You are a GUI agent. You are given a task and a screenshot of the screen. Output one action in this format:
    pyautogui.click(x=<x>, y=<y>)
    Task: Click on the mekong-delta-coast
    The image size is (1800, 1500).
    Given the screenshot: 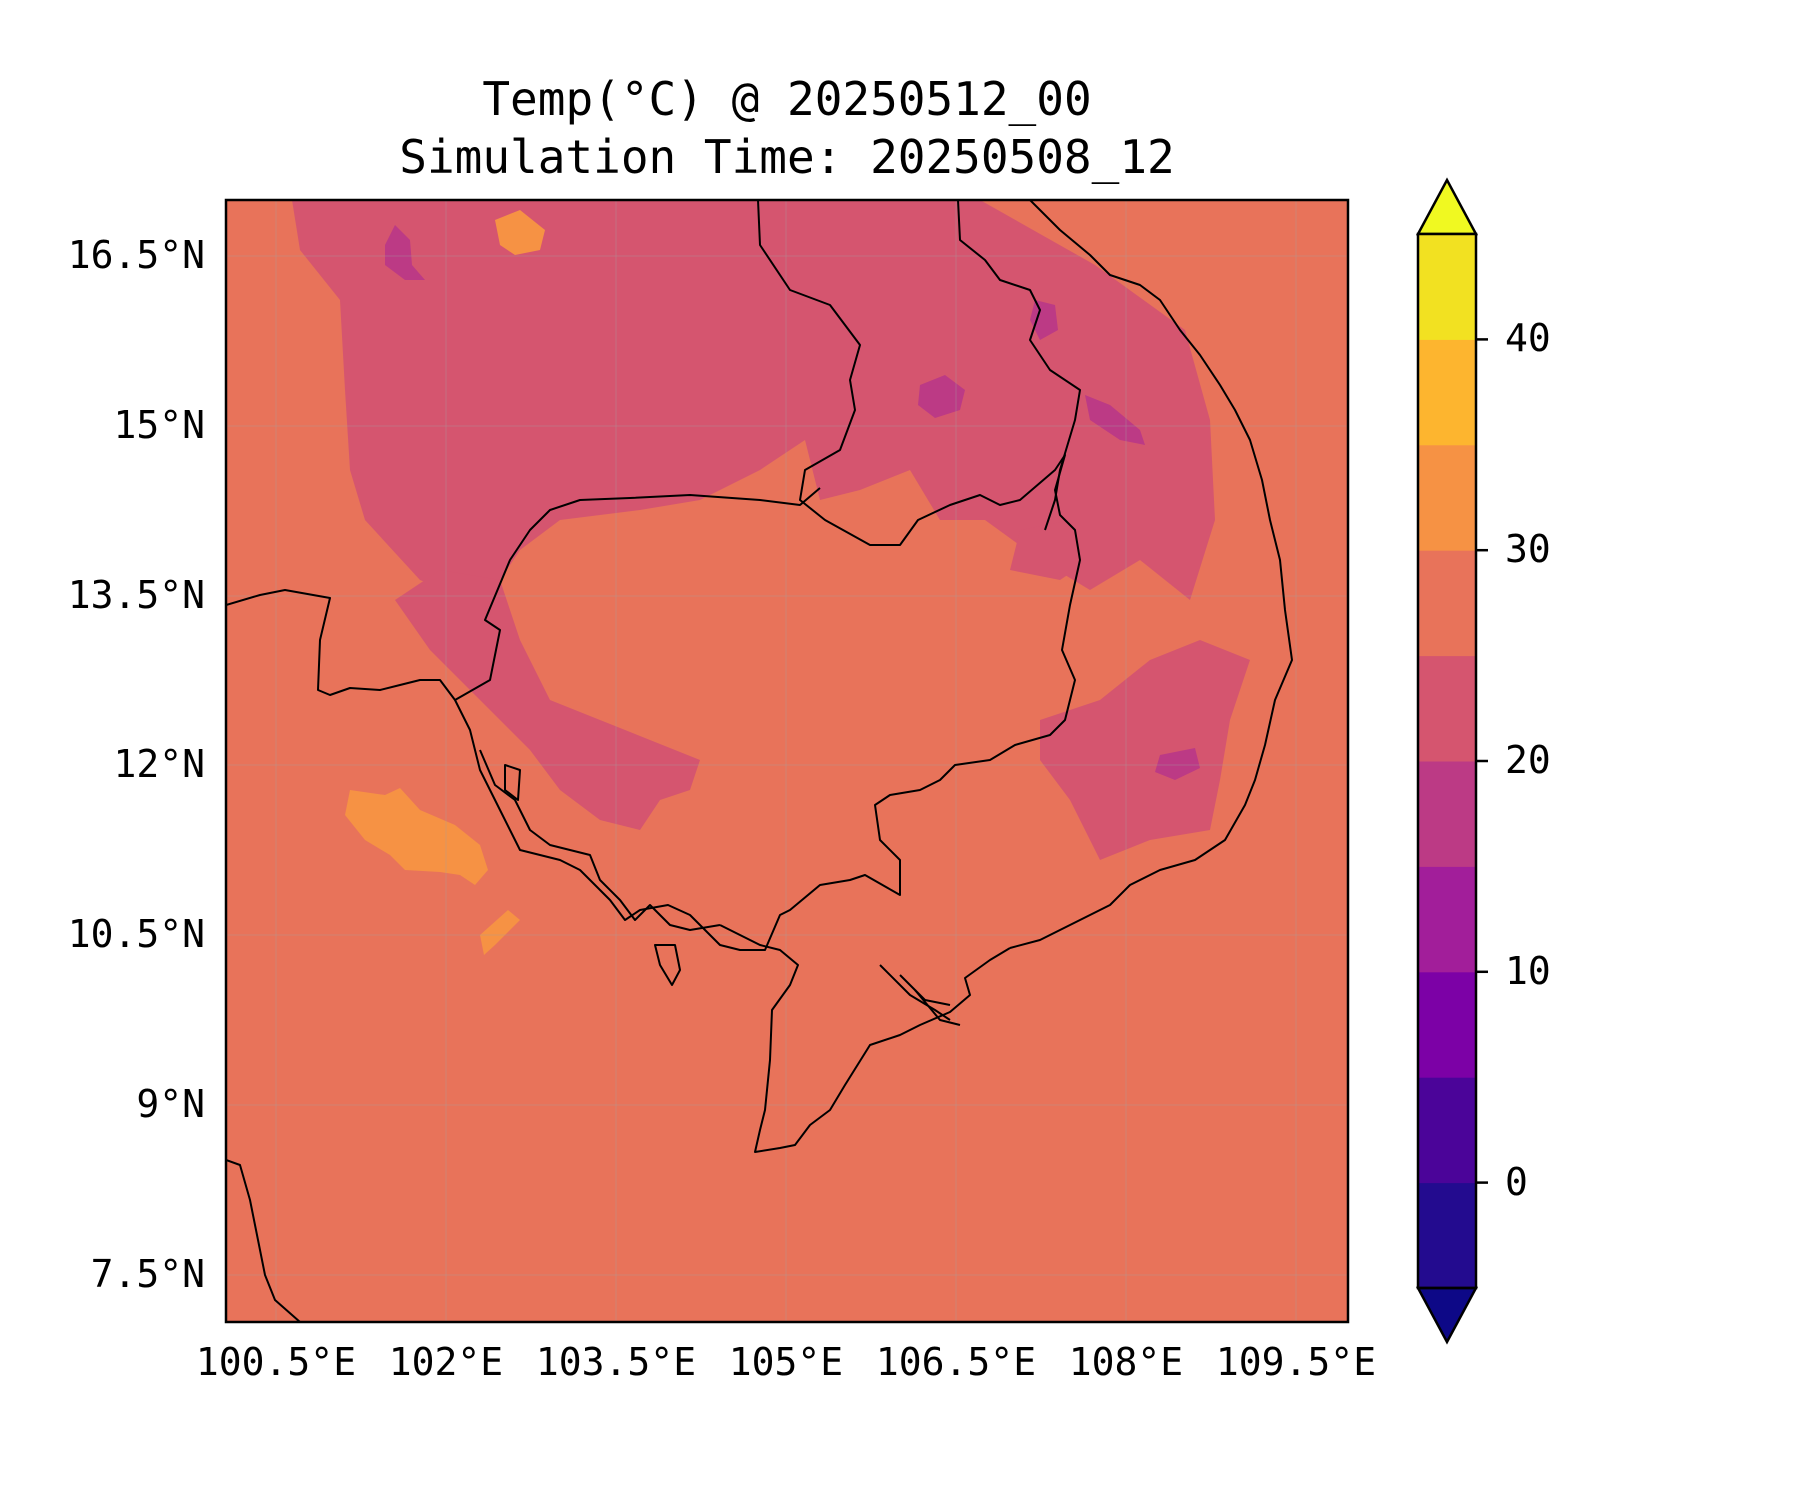 What is the action you would take?
    pyautogui.click(x=865, y=1038)
    